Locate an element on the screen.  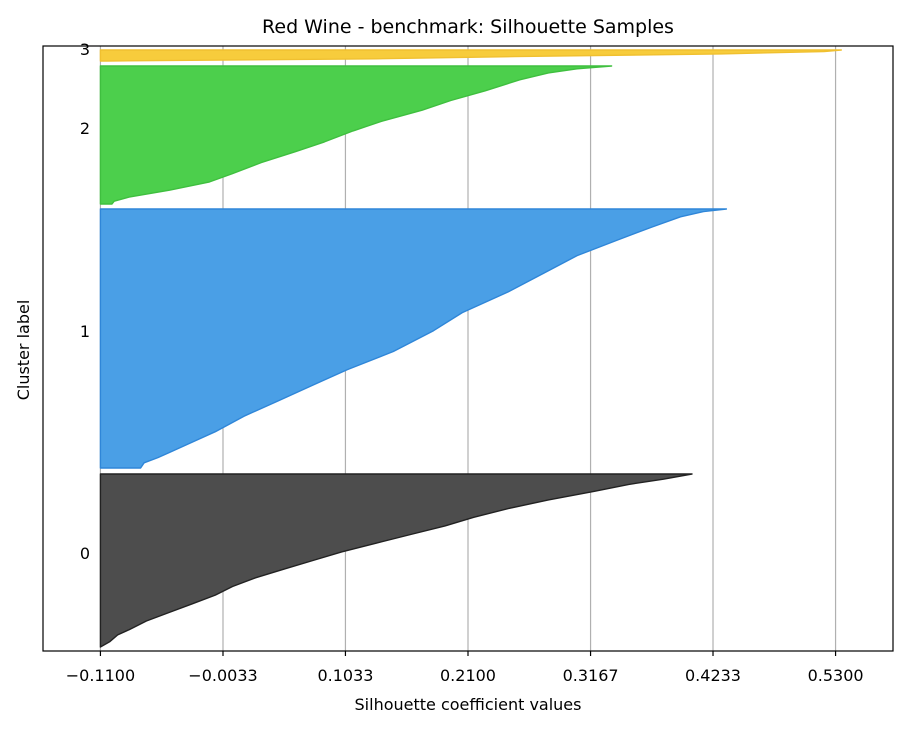
cluster-labels: 0 1 2 3 is located at coordinates (85, 301).